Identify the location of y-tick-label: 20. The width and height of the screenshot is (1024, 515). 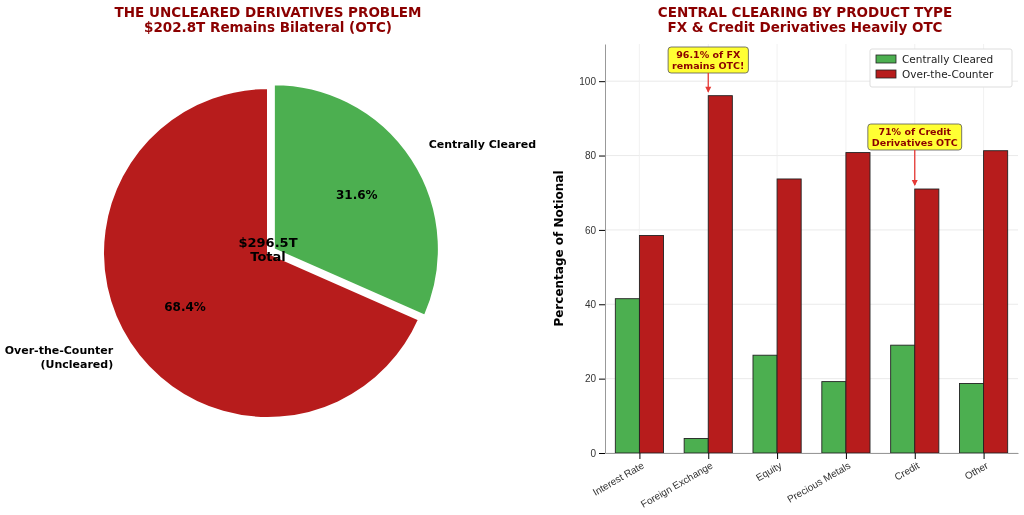
(590, 379).